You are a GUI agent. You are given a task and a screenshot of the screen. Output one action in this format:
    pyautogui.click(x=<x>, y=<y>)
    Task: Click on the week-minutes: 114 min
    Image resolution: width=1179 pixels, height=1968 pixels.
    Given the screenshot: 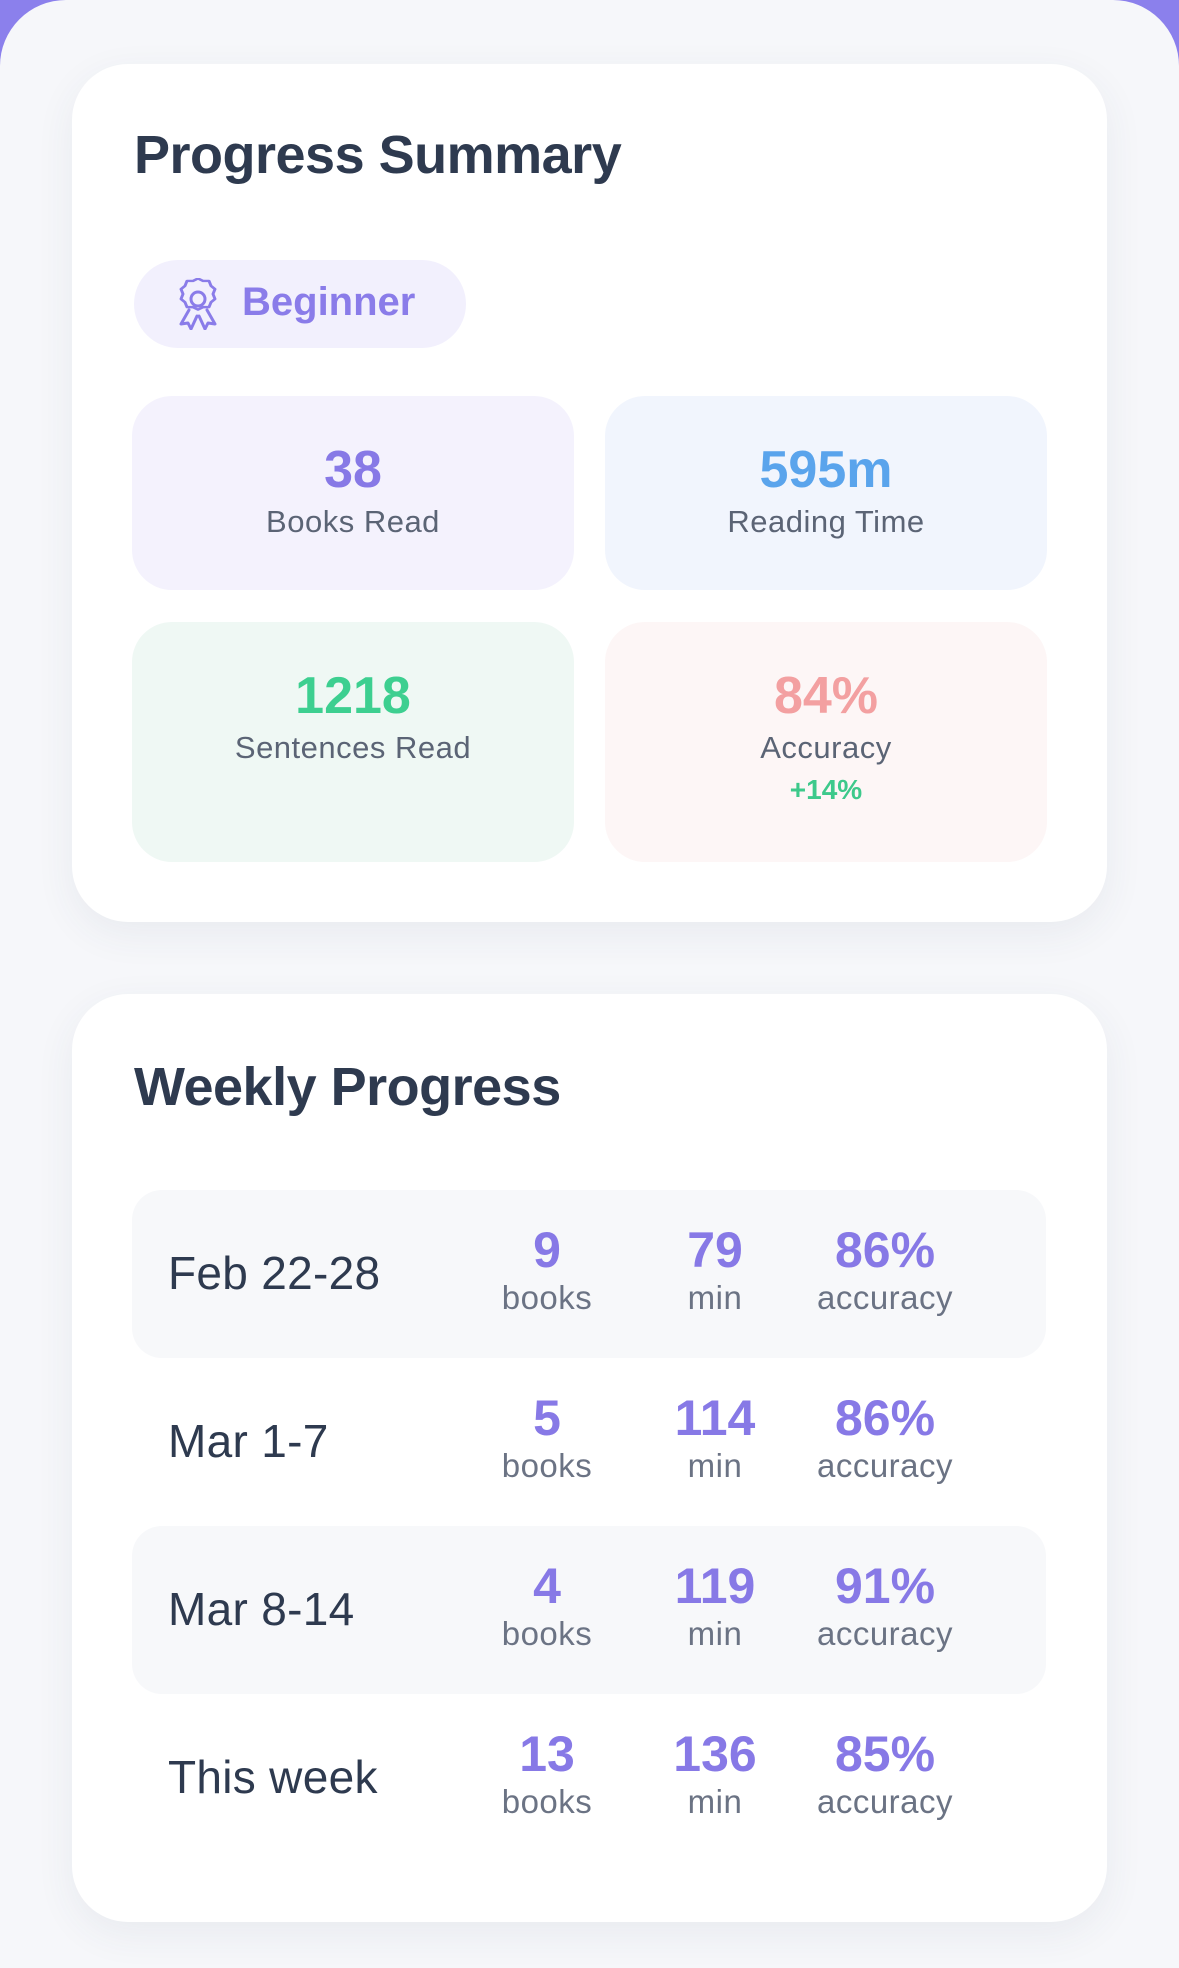 What is the action you would take?
    pyautogui.click(x=715, y=1438)
    